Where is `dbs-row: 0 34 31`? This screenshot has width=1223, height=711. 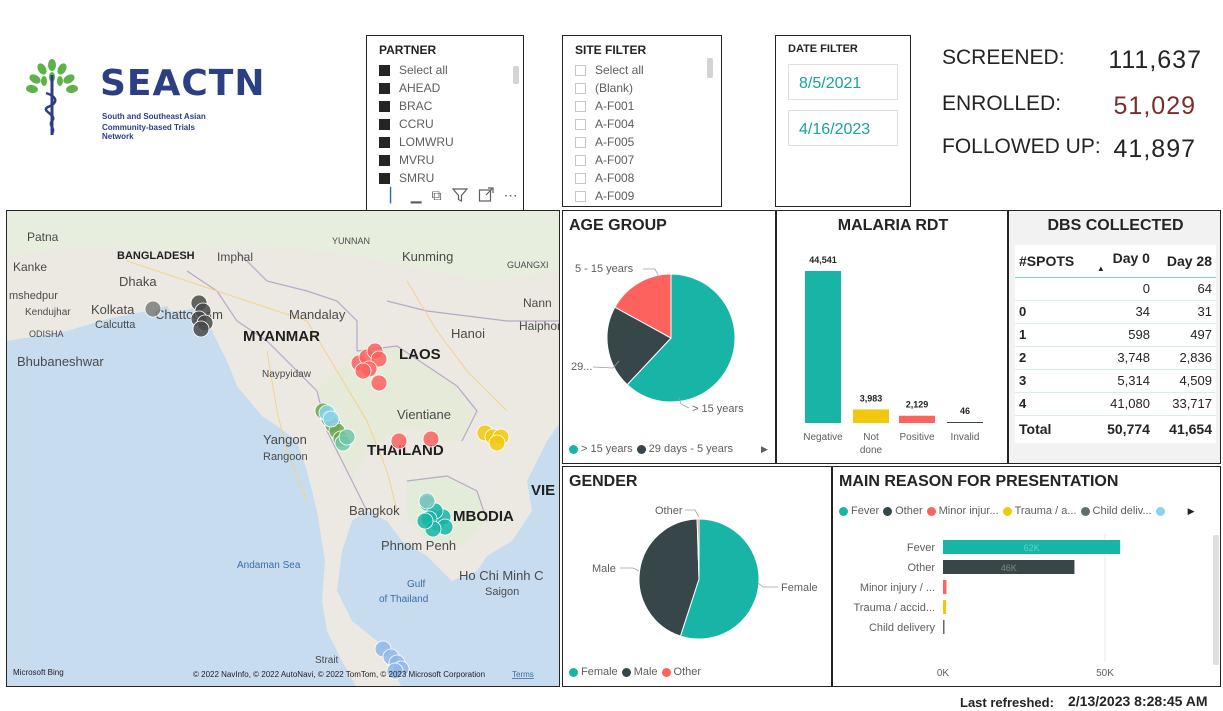 dbs-row: 0 34 31 is located at coordinates (1115, 312).